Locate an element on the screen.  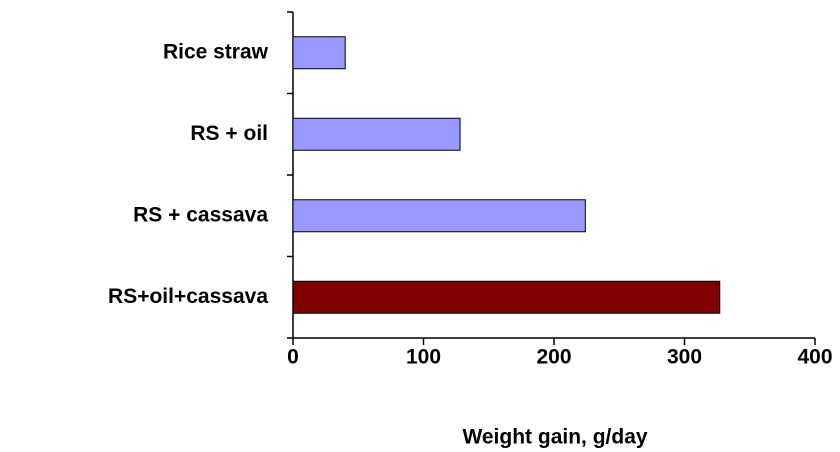
x-tick-label: 200 is located at coordinates (553, 357).